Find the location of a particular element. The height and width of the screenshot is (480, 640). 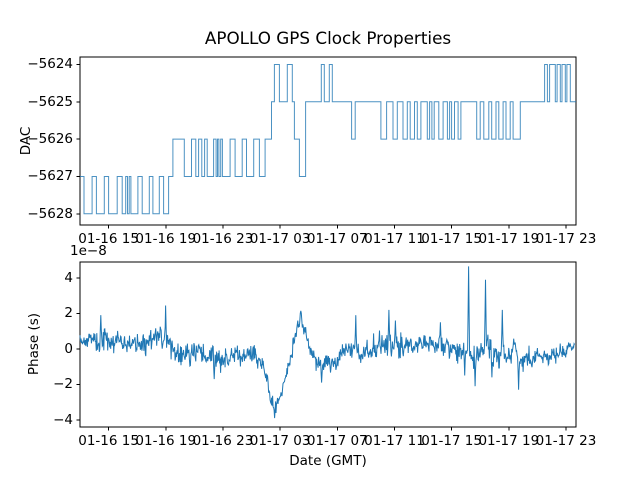

y-tick-label: 2 is located at coordinates (68, 313).